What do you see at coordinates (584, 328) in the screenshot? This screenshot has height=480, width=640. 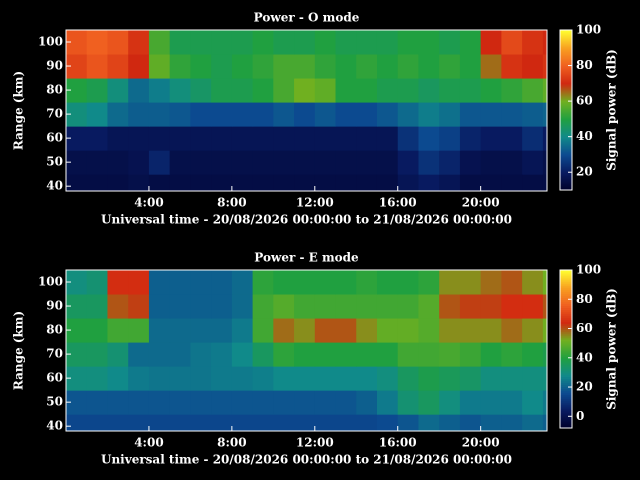 I see `colorbar-tick-label: 60` at bounding box center [584, 328].